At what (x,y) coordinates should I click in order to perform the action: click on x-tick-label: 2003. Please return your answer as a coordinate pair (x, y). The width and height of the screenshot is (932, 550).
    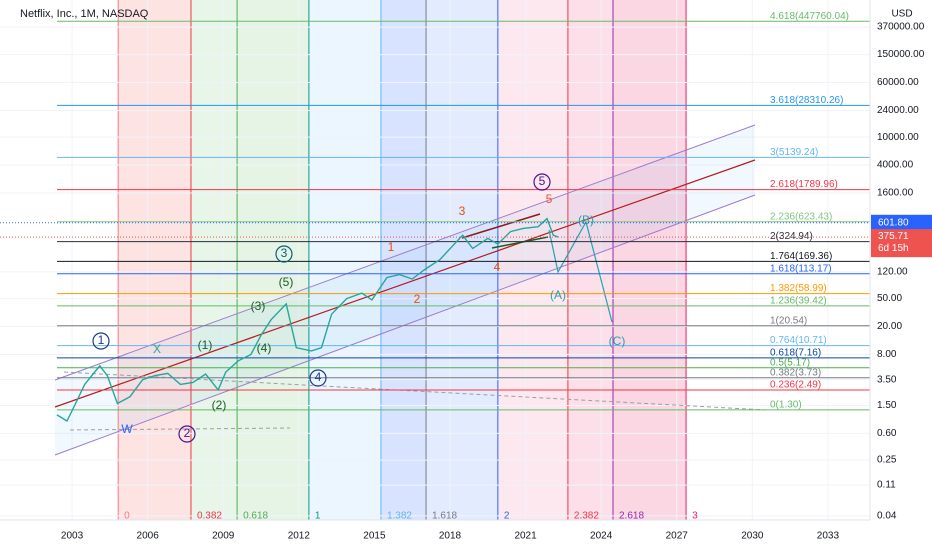
    Looking at the image, I should click on (72, 536).